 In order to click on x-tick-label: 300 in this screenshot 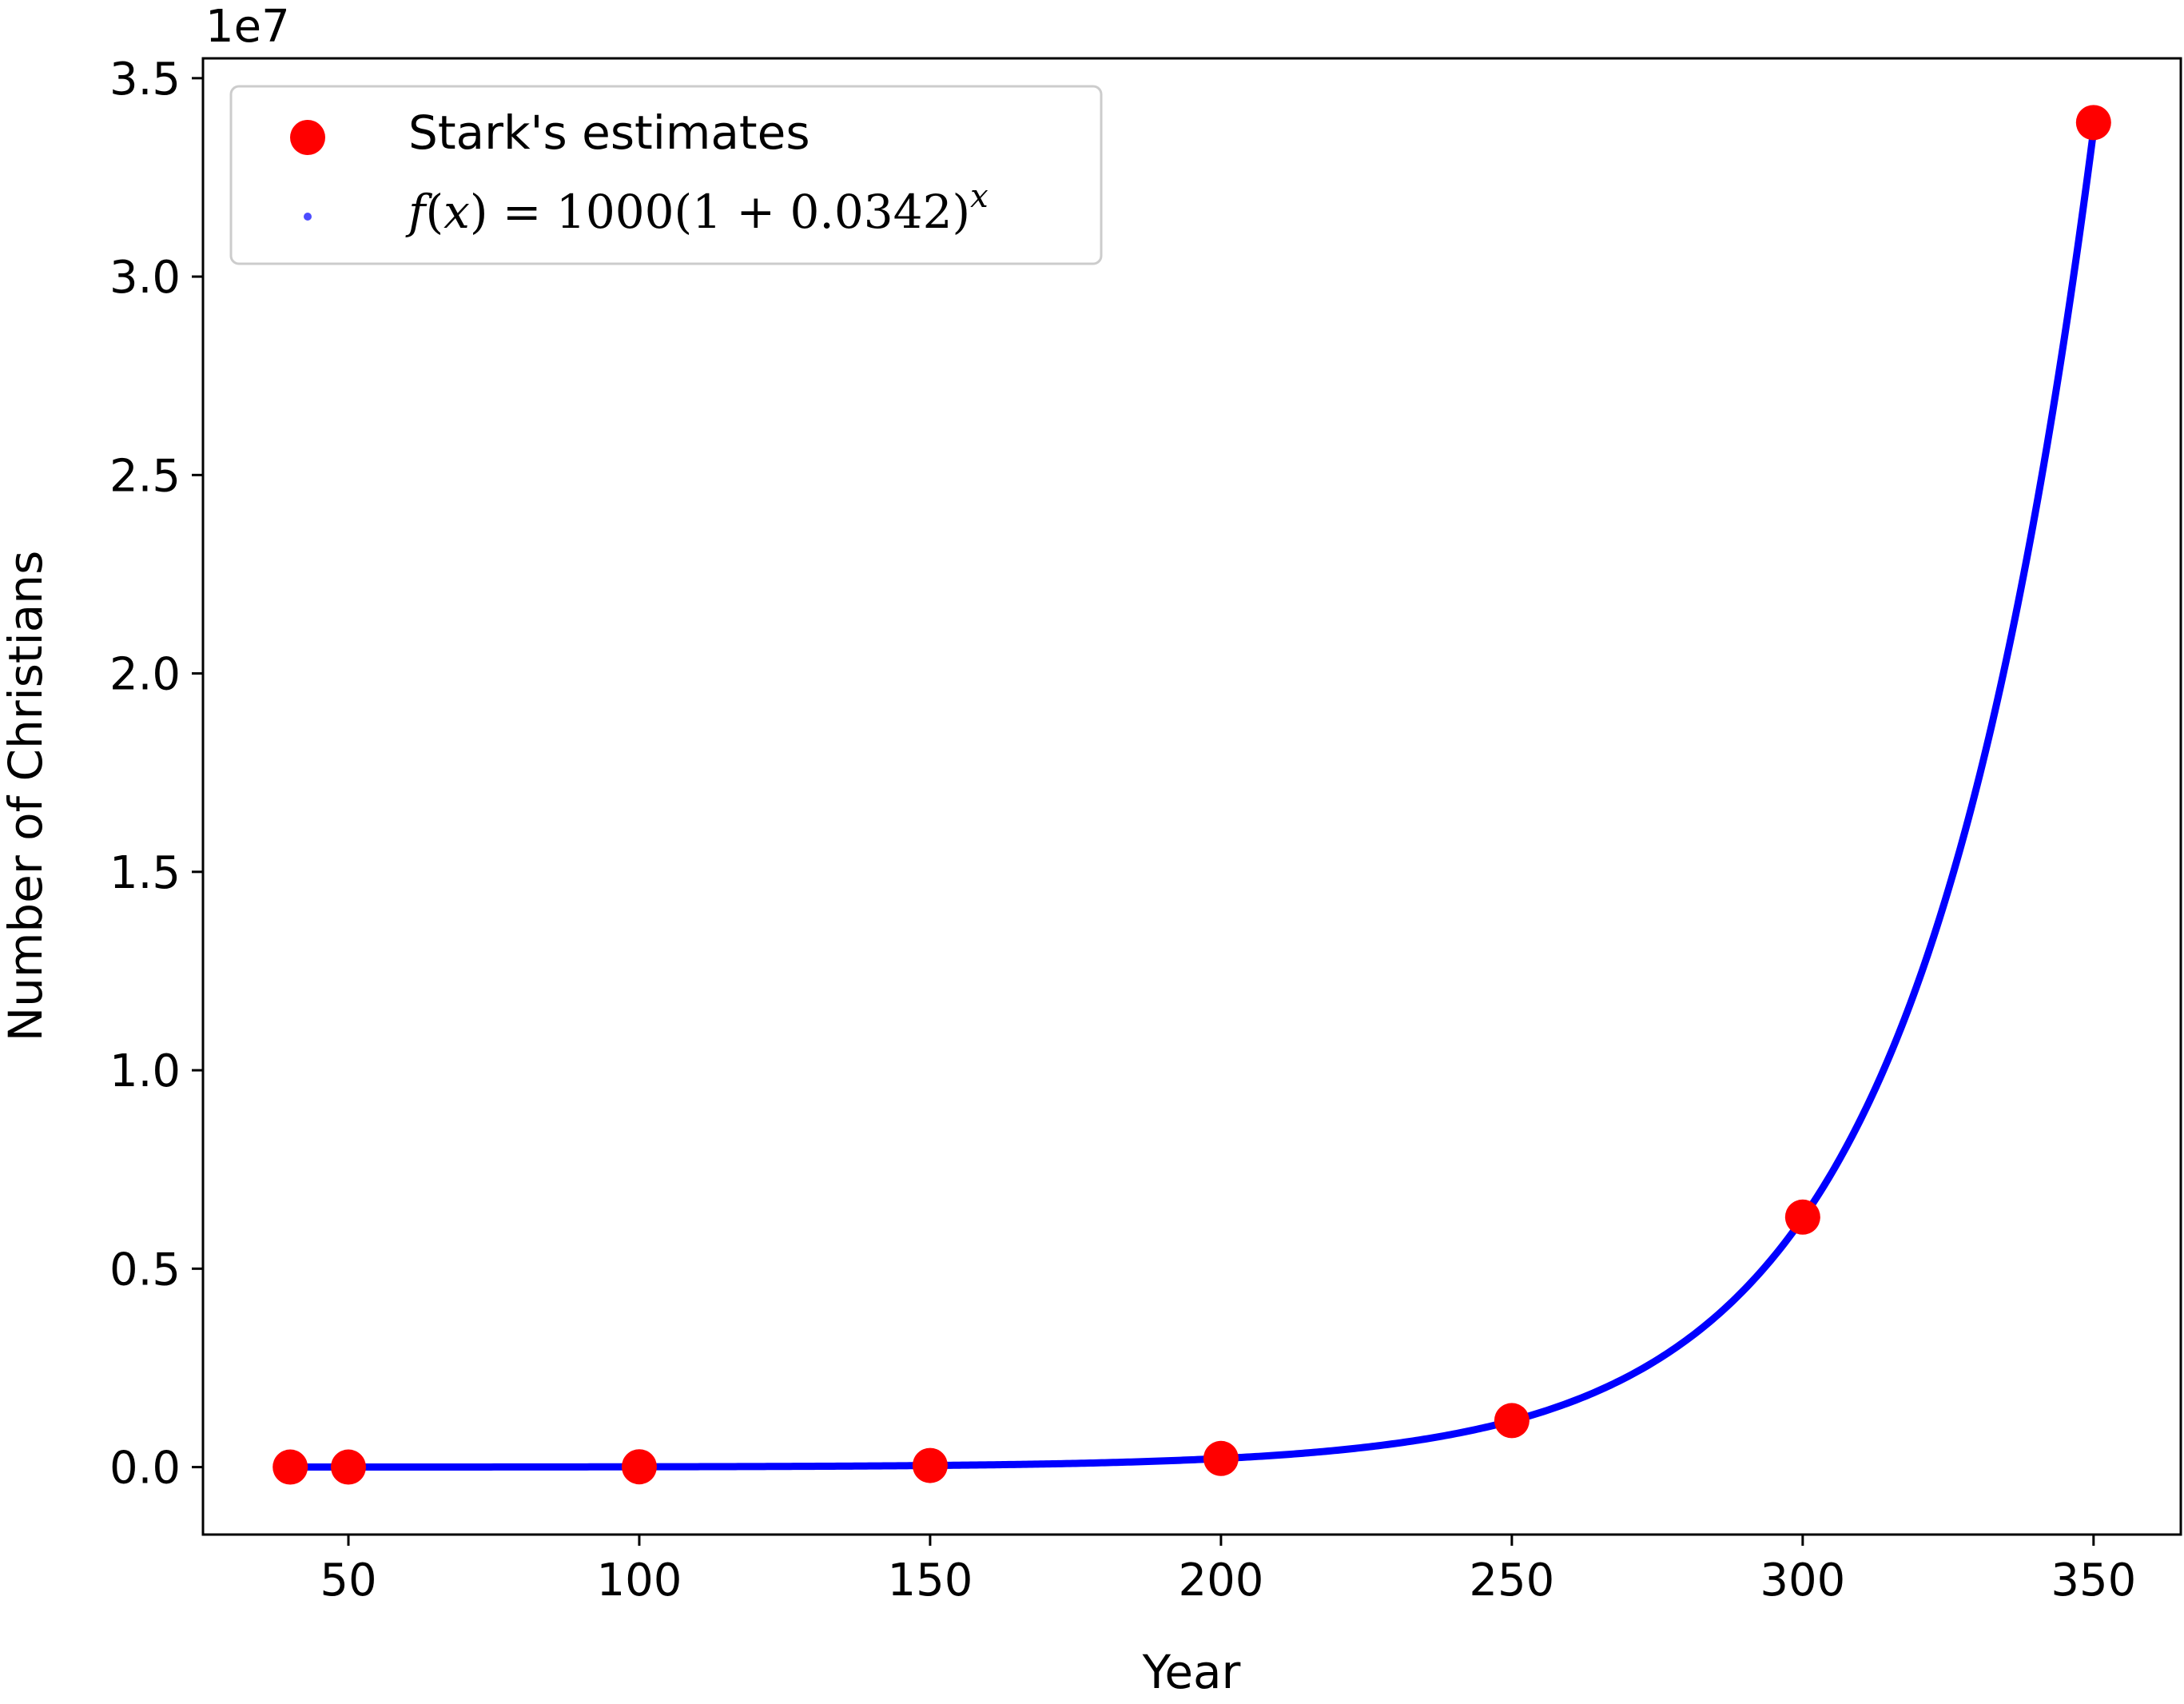, I will do `click(1802, 1580)`.